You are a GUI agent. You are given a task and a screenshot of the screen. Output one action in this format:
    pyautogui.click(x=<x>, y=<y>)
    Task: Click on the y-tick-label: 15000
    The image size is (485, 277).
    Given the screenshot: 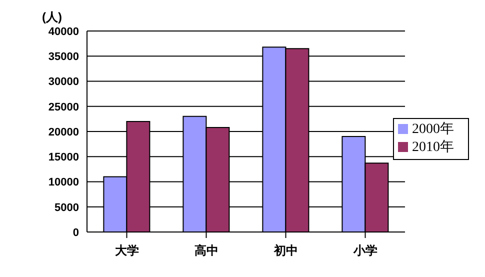 What is the action you would take?
    pyautogui.click(x=63, y=158)
    